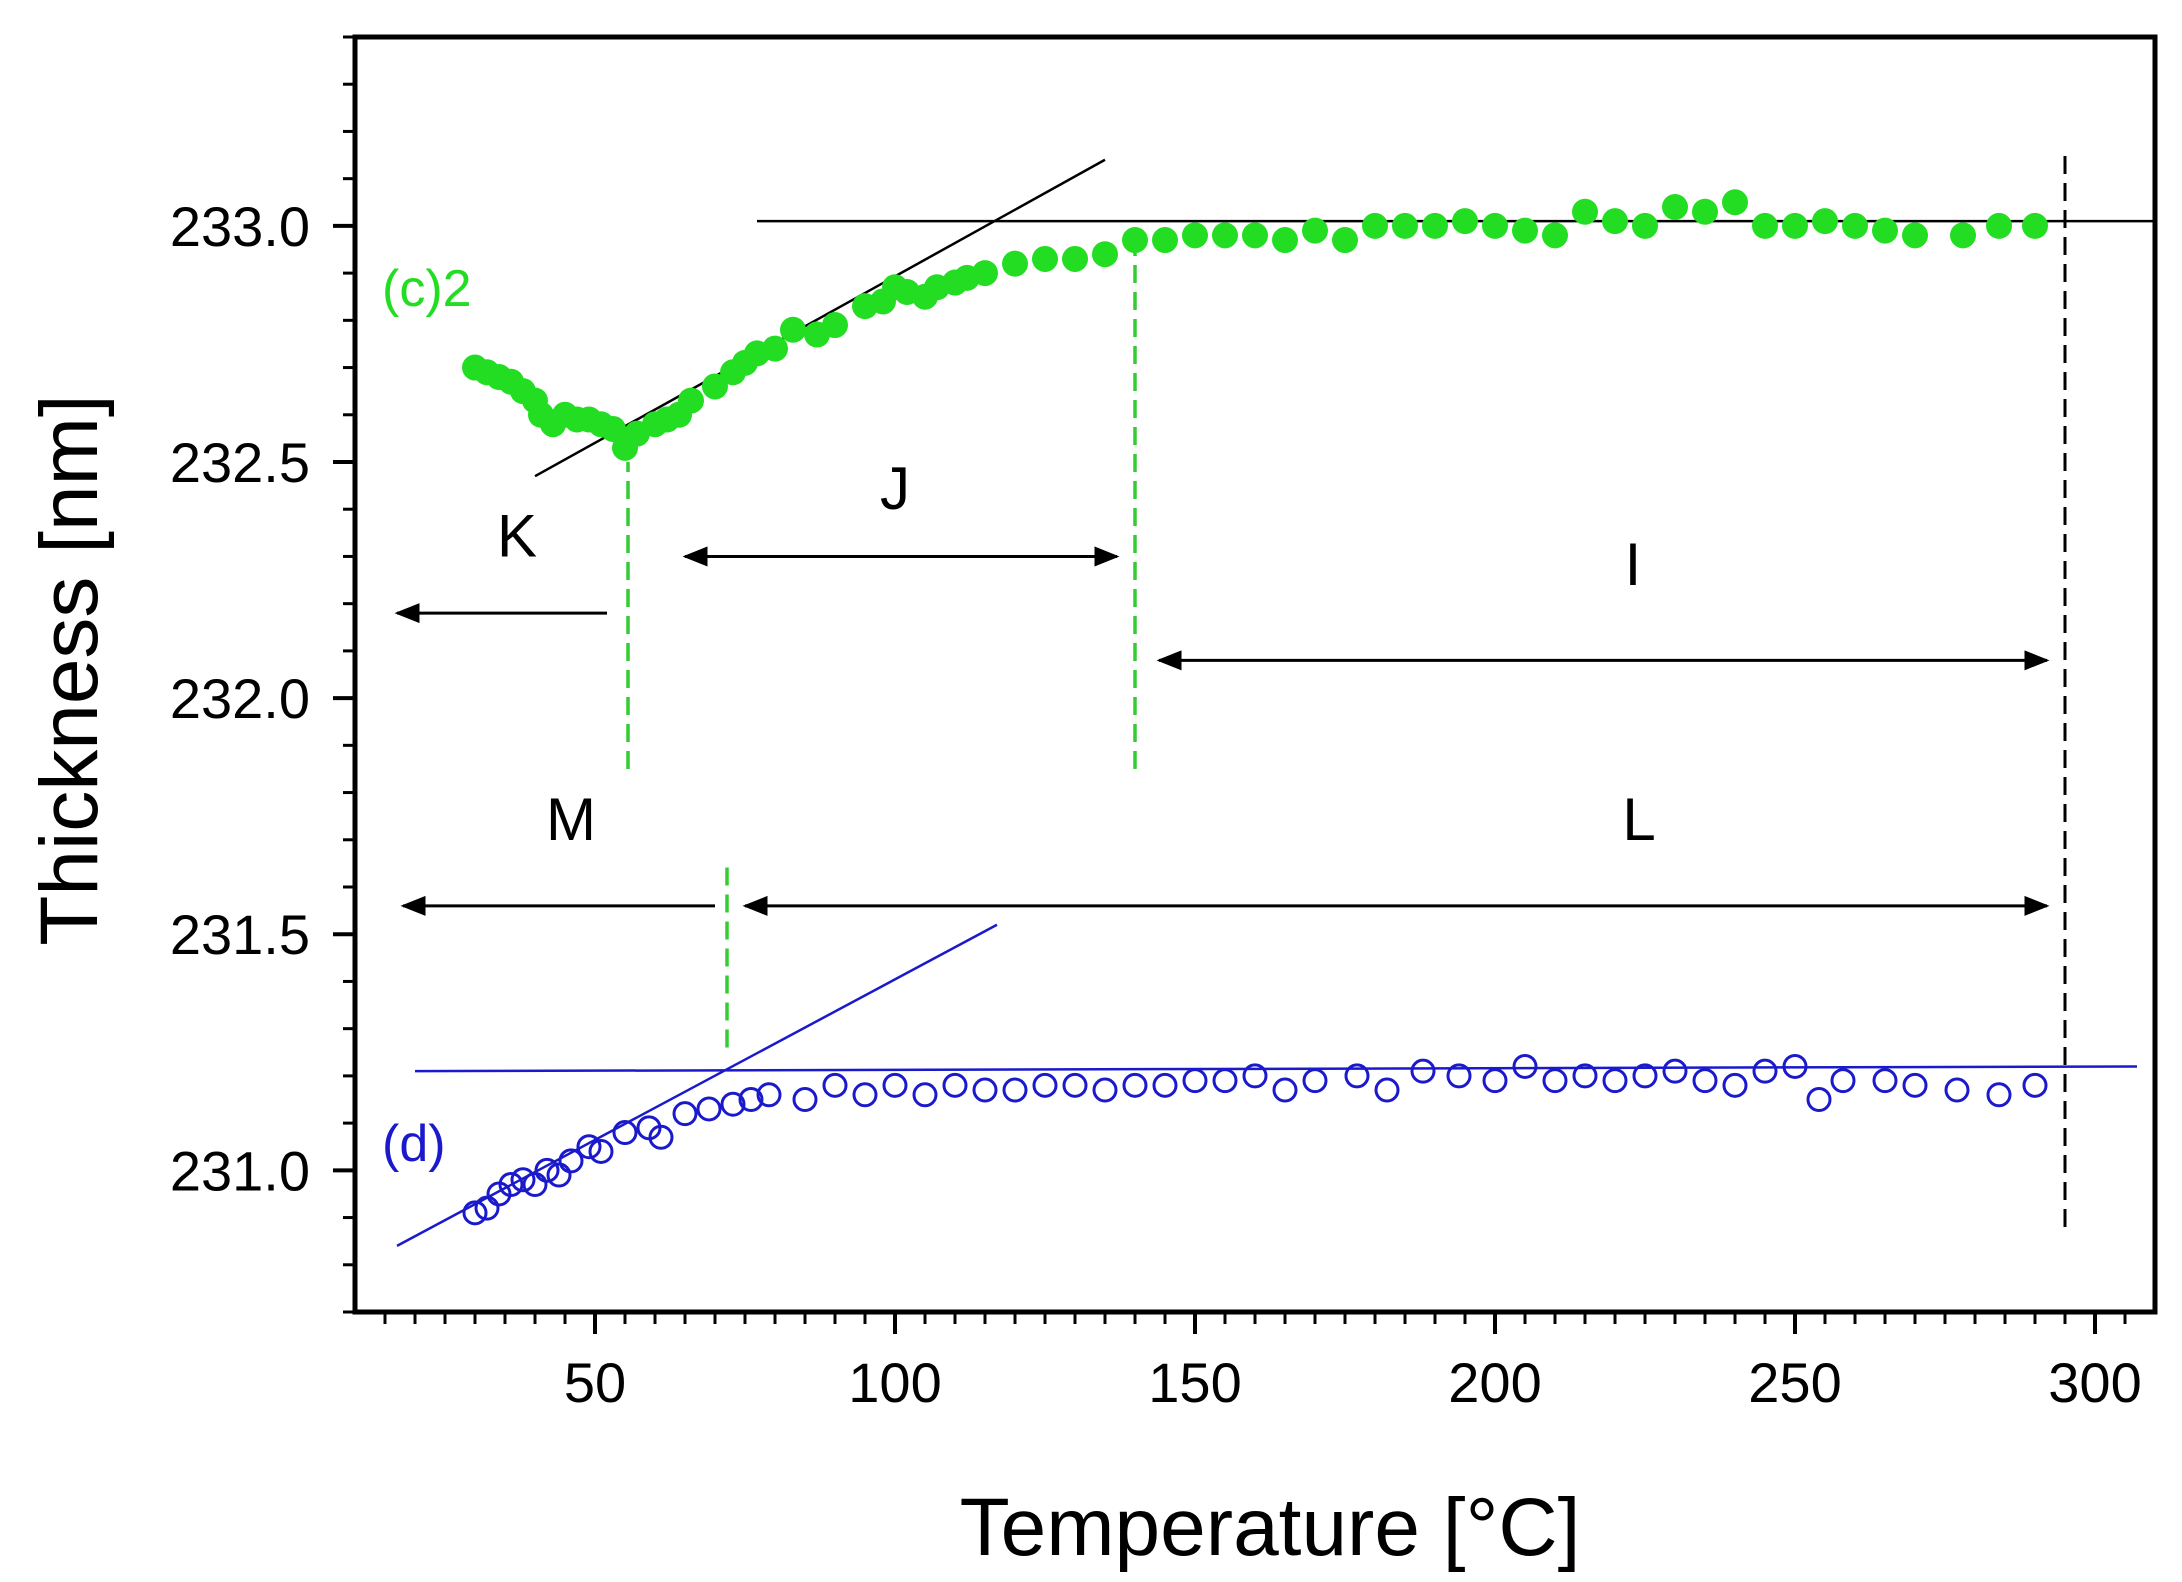  Describe the element at coordinates (69, 669) in the screenshot. I see `y-axis-label: Thickness [nm]` at that location.